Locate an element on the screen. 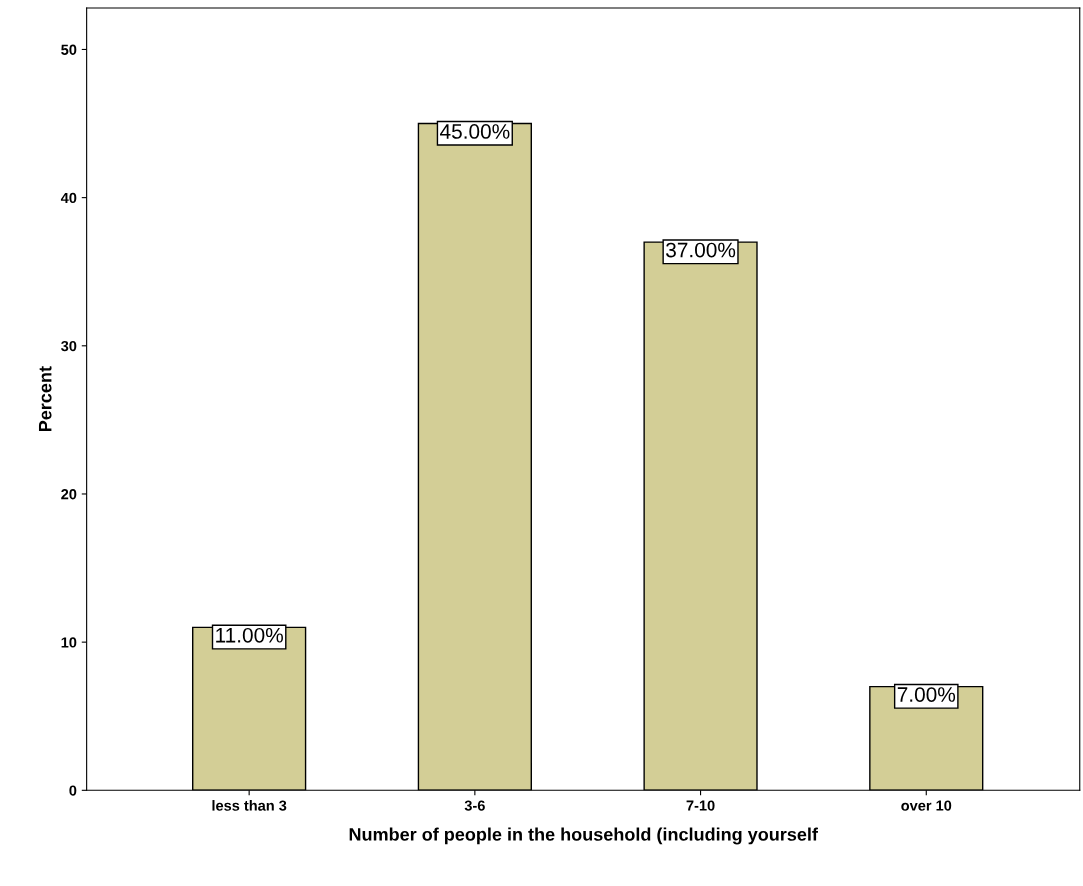  y-tick-label: 10 is located at coordinates (69, 642).